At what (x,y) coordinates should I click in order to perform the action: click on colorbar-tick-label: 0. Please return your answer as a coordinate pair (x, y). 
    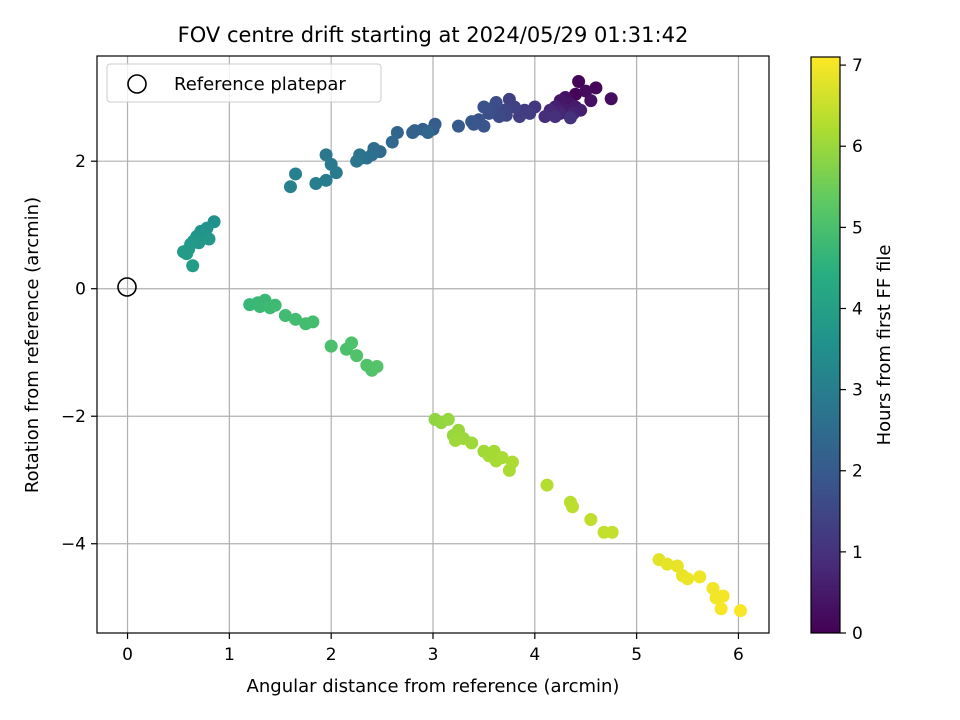
    Looking at the image, I should click on (857, 634).